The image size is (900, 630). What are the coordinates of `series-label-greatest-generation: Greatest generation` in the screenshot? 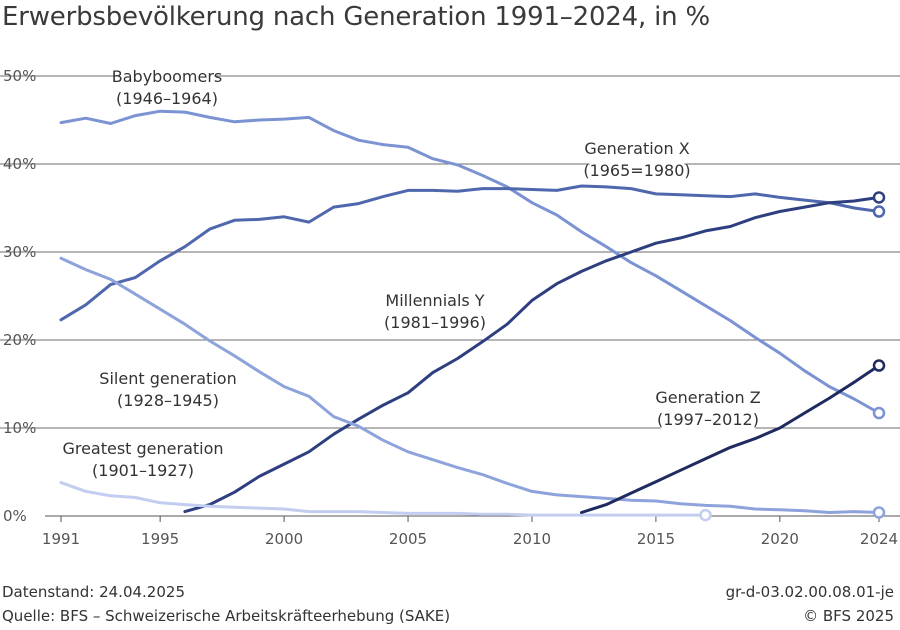 It's located at (142, 448).